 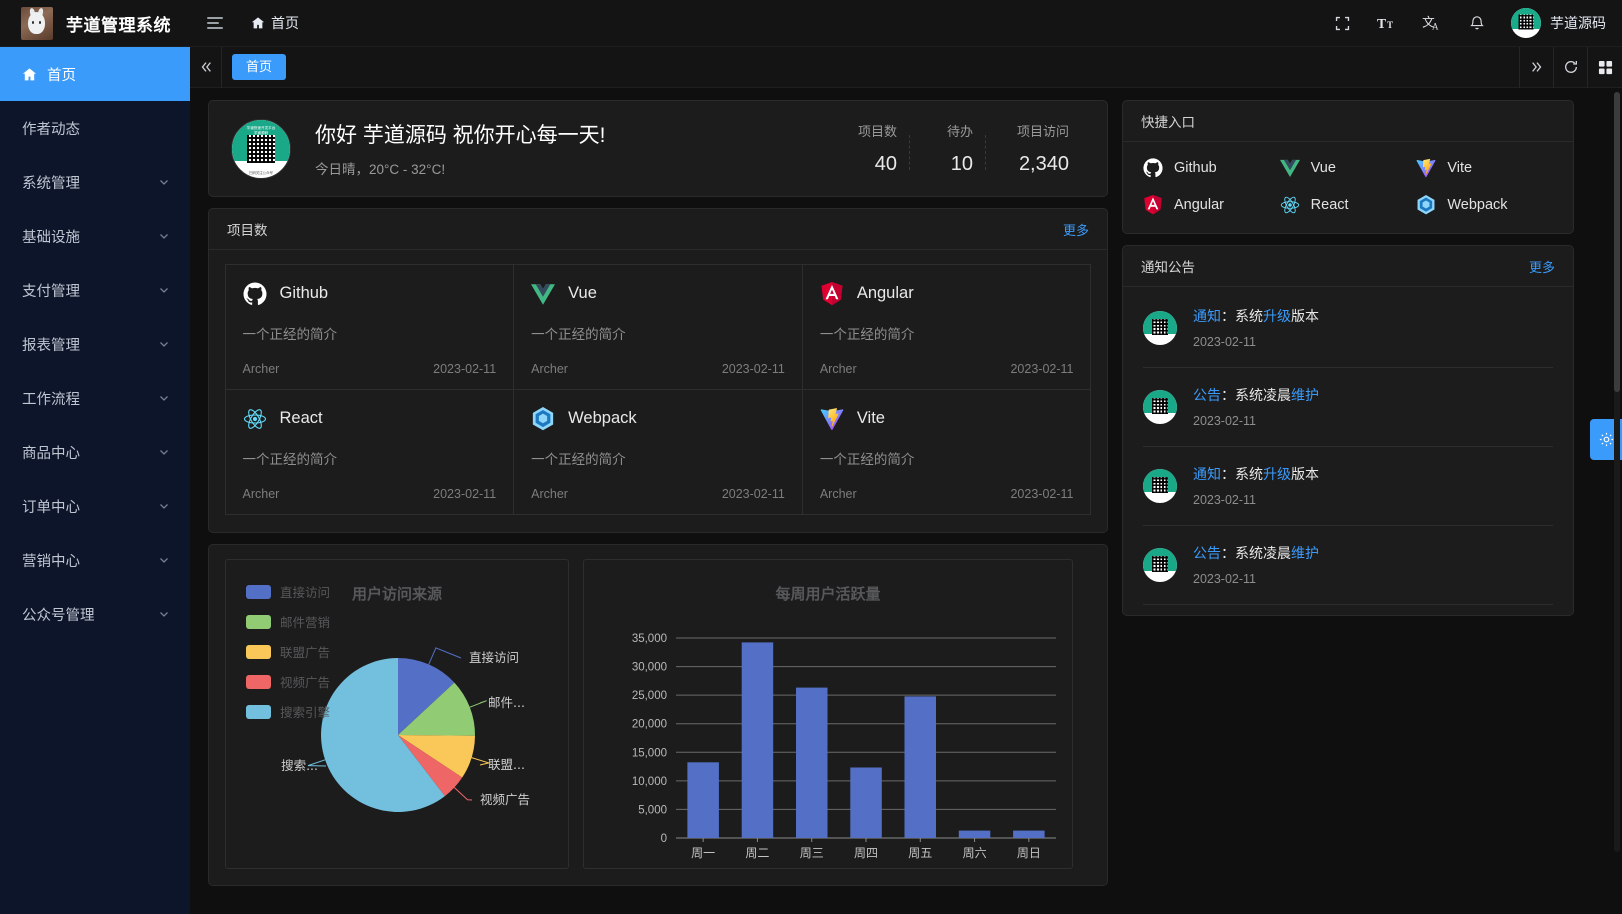 What do you see at coordinates (946, 326) in the screenshot?
I see `project-card-angular: Angular 一个正经的简介 Archer 2023-02-11` at bounding box center [946, 326].